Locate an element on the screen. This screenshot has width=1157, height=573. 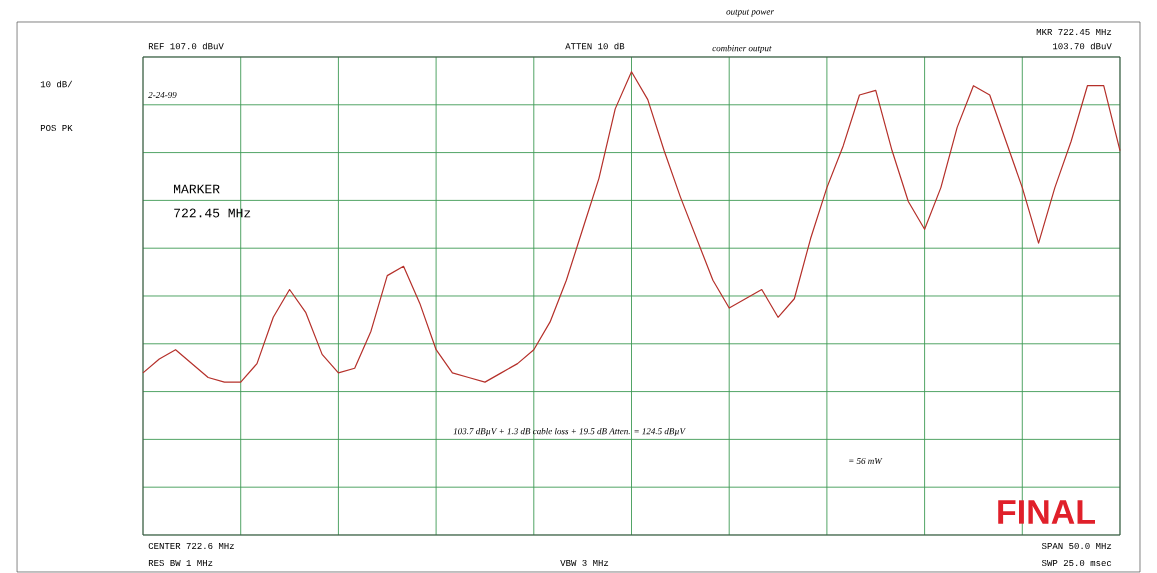
annotation: = 56 mW is located at coordinates (866, 461).